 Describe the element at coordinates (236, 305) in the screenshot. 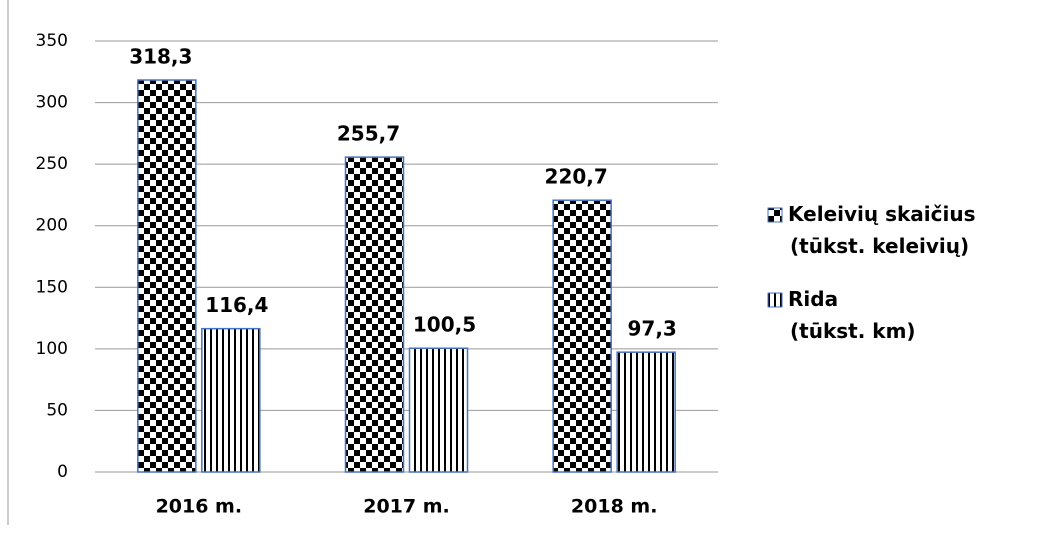

I see `data-label: 116,4` at that location.